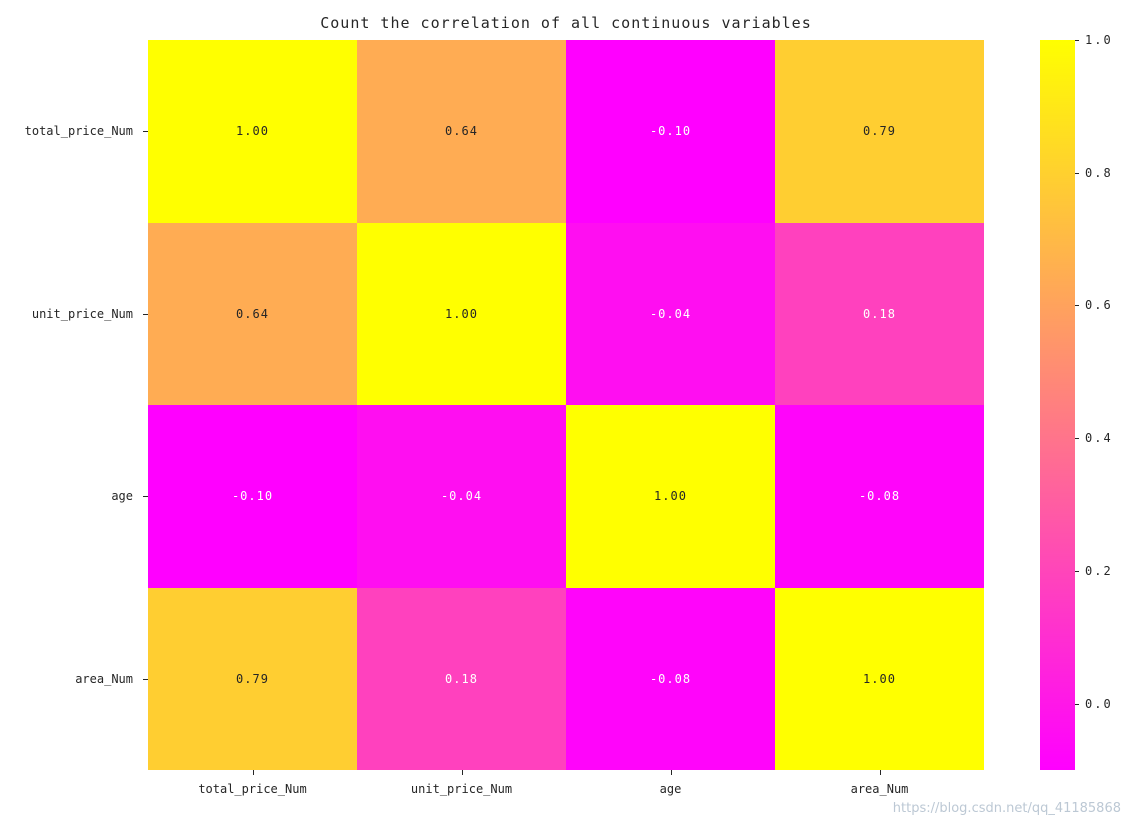 This screenshot has width=1133, height=822. I want to click on y-axis-label: total_price_Num, so click(78, 131).